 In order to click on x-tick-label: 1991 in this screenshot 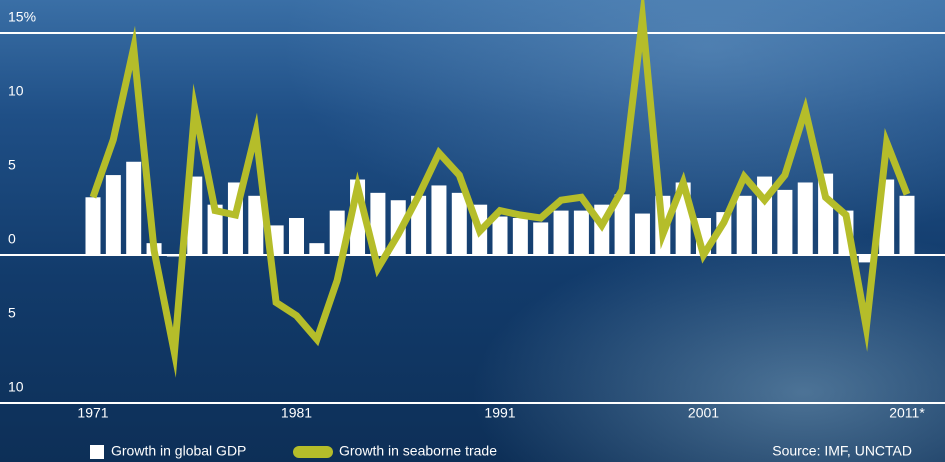, I will do `click(499, 413)`.